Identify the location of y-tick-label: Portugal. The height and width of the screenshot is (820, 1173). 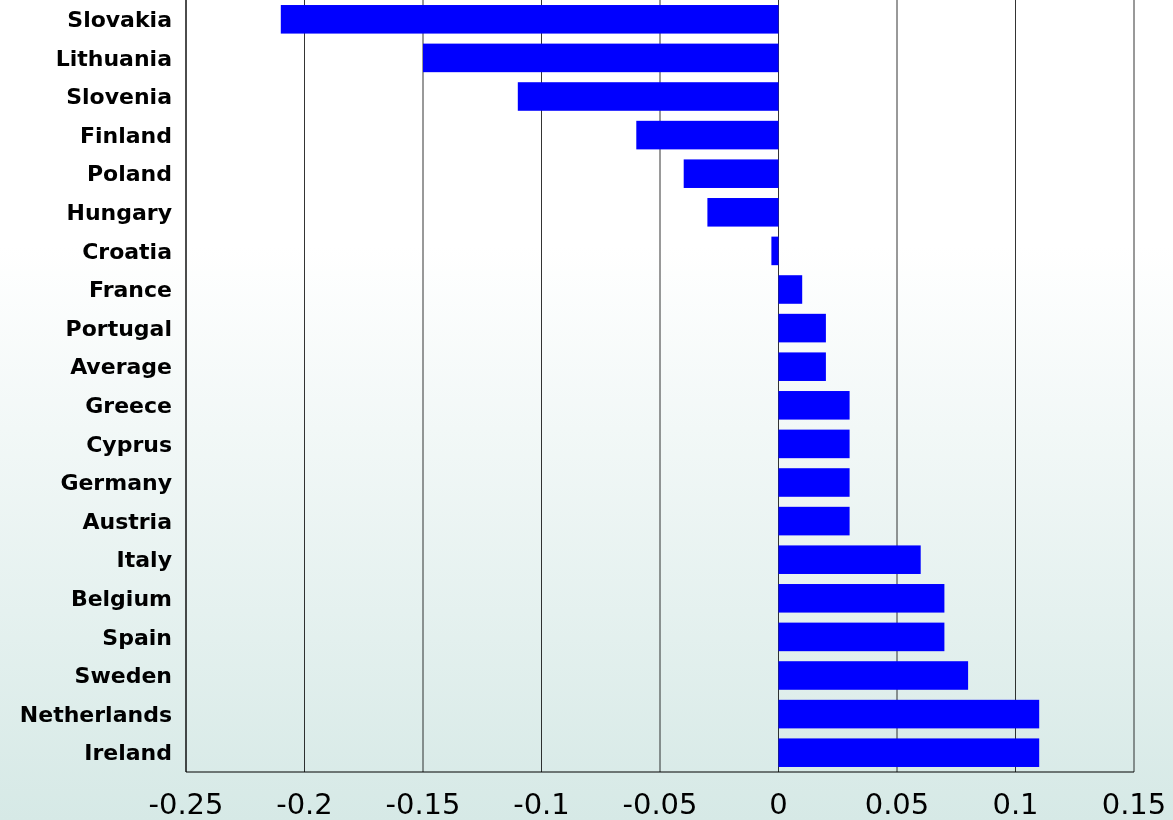
(118, 328).